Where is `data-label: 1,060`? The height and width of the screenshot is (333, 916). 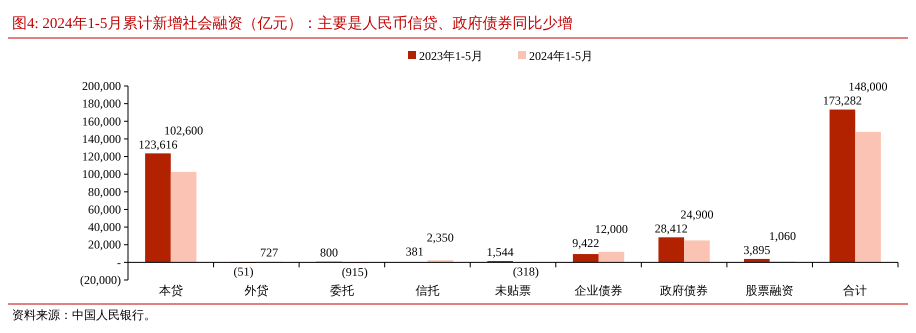
data-label: 1,060 is located at coordinates (782, 235).